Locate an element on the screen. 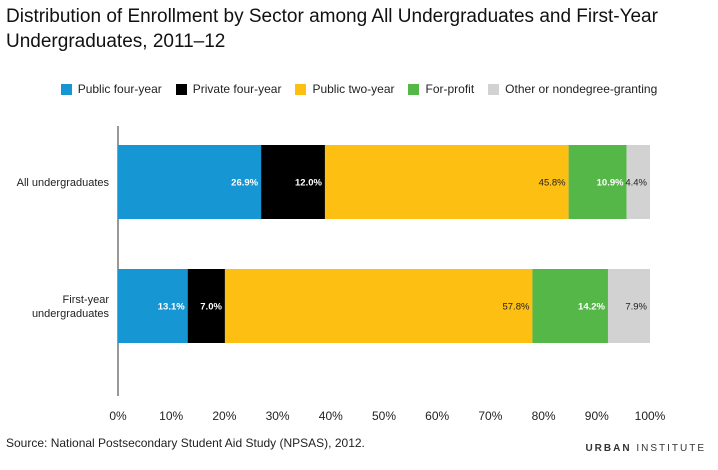  x-tick-label: 90% is located at coordinates (597, 416).